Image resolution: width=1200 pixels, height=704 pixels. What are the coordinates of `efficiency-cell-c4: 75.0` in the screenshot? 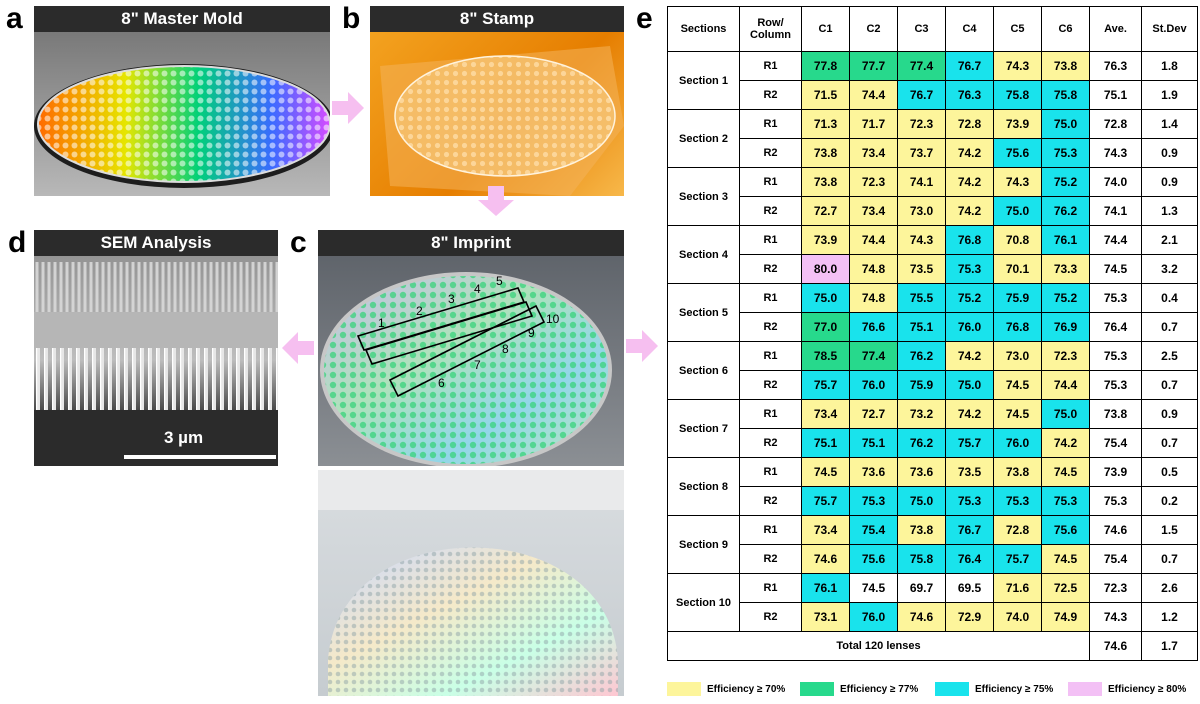 It's located at (969, 385).